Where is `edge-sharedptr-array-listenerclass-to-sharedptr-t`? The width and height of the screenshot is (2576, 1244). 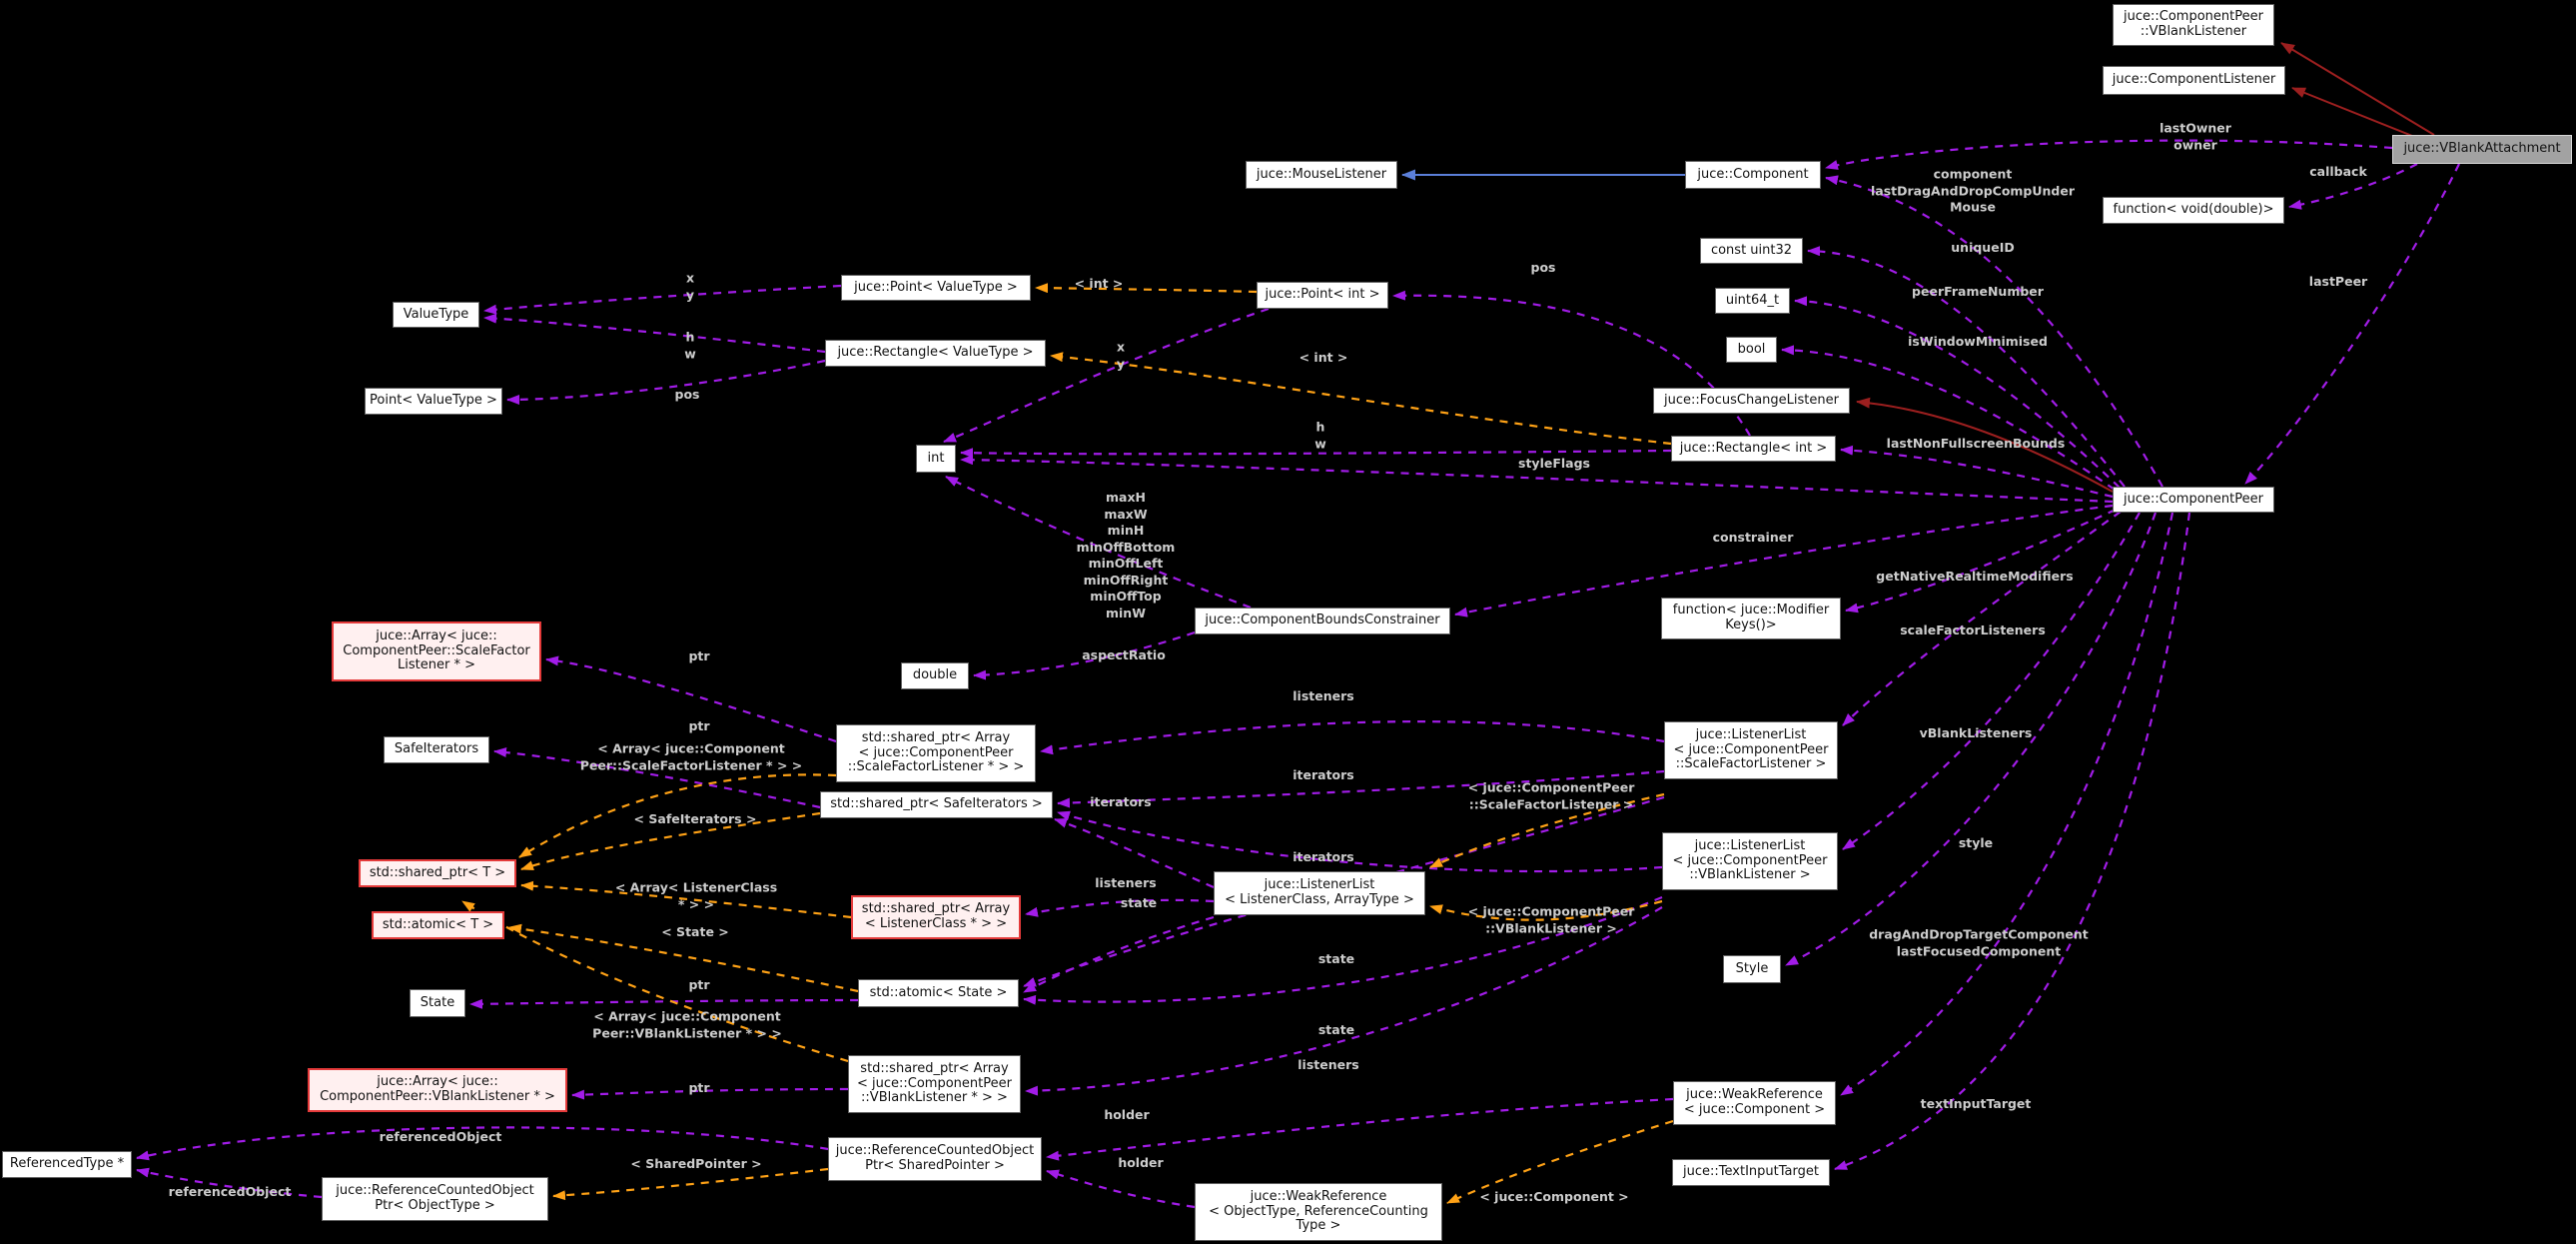 edge-sharedptr-array-listenerclass-to-sharedptr-t is located at coordinates (686, 899).